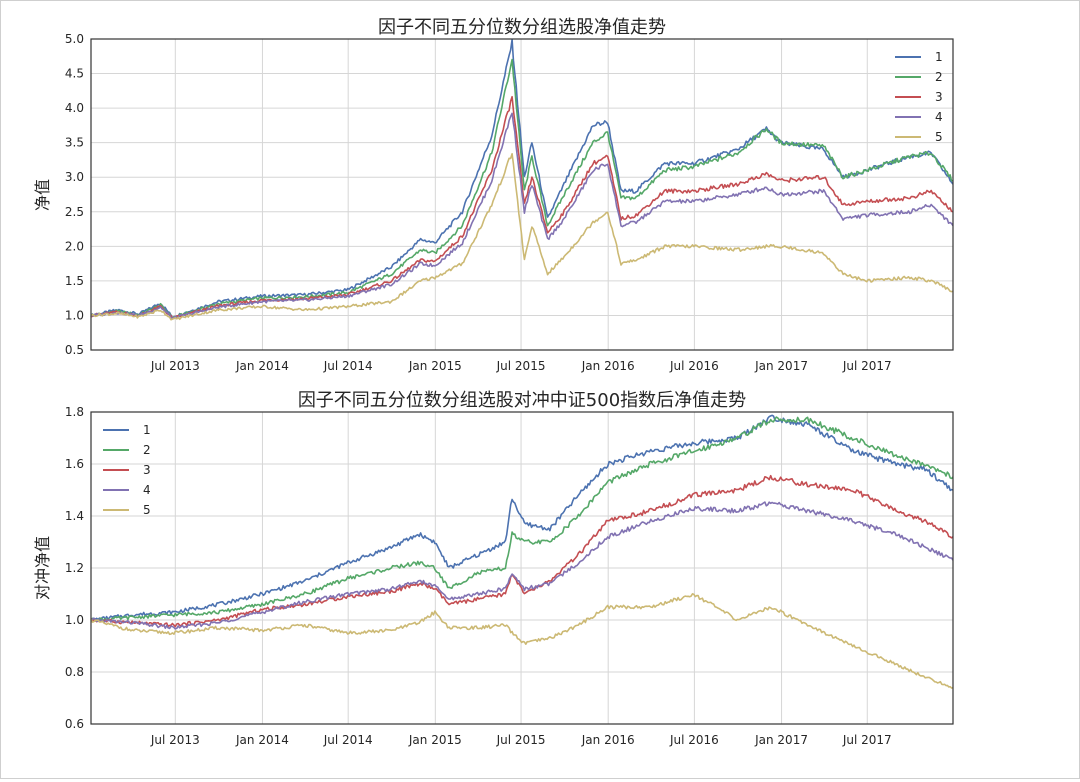  I want to click on y-tick-label: 1.2, so click(74, 568).